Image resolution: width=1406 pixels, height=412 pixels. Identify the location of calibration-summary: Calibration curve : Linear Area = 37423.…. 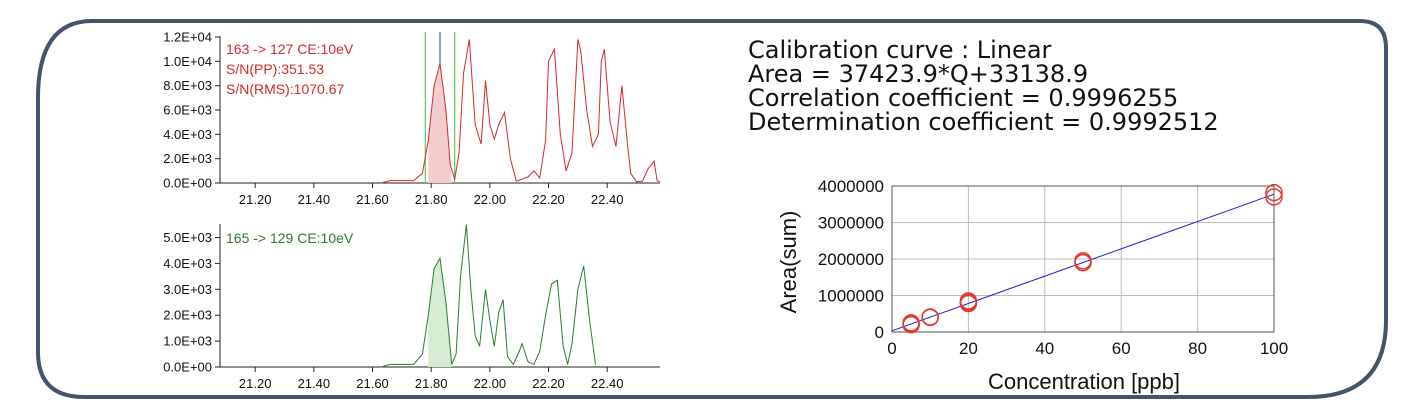
(983, 86).